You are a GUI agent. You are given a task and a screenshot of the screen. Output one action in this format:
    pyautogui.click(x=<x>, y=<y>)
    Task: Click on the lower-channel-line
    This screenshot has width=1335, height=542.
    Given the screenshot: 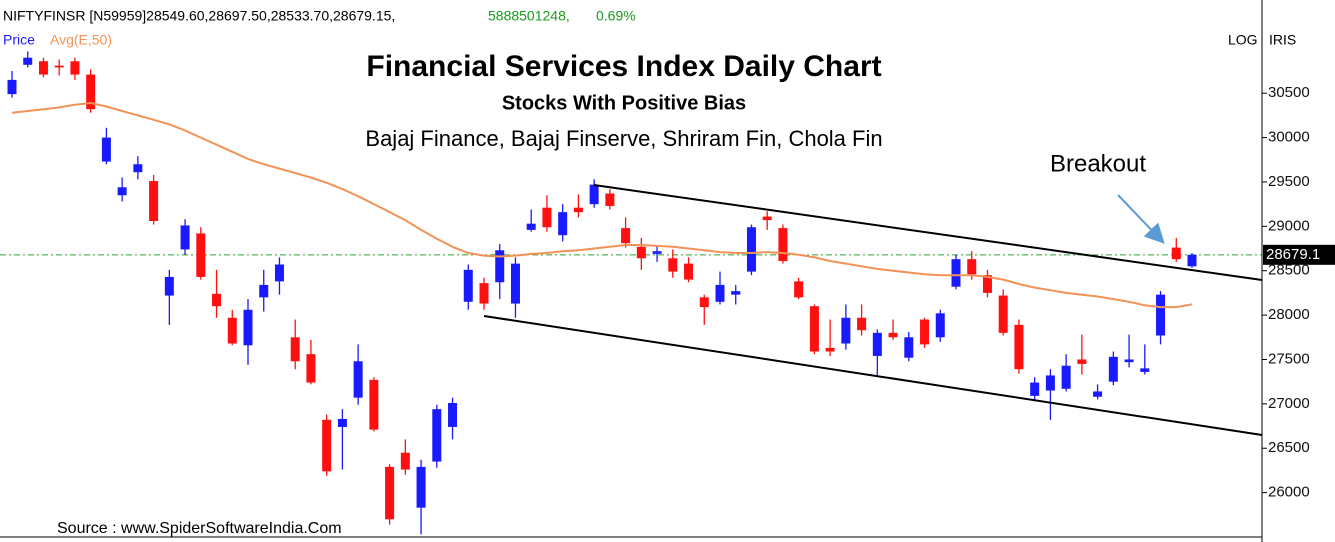 What is the action you would take?
    pyautogui.click(x=873, y=375)
    